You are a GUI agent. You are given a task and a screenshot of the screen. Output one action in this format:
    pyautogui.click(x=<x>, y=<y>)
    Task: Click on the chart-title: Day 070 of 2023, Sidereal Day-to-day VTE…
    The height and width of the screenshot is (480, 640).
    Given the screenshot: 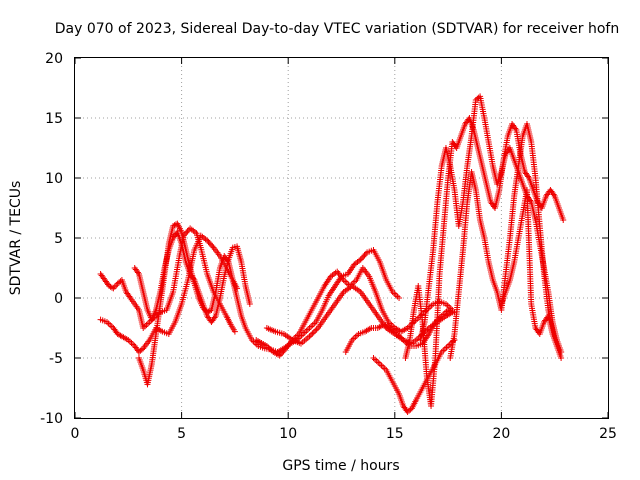 What is the action you would take?
    pyautogui.click(x=337, y=29)
    